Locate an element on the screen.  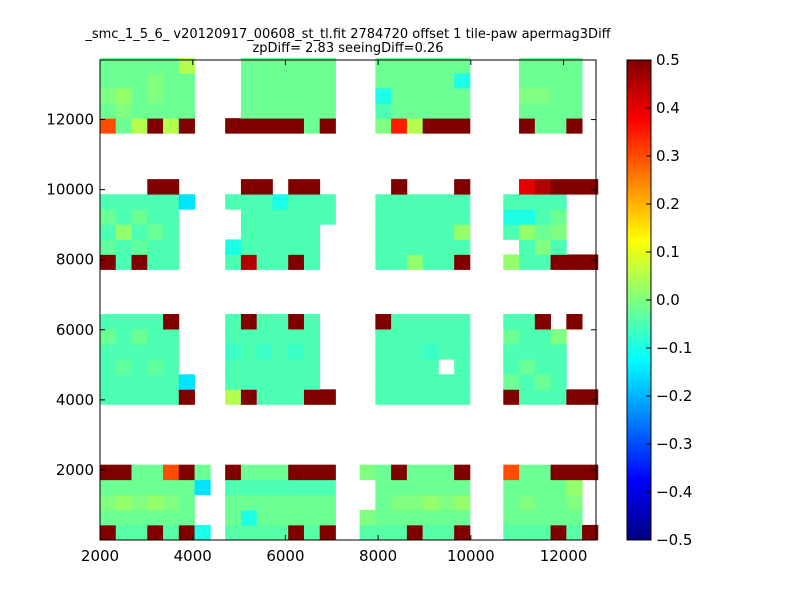
y-tick-label: 6000 is located at coordinates (75, 330).